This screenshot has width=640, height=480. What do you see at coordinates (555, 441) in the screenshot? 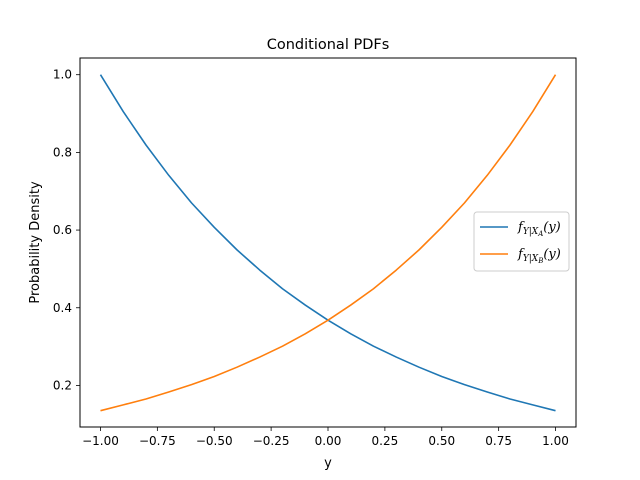
I see `x-tick-label: 1.00` at bounding box center [555, 441].